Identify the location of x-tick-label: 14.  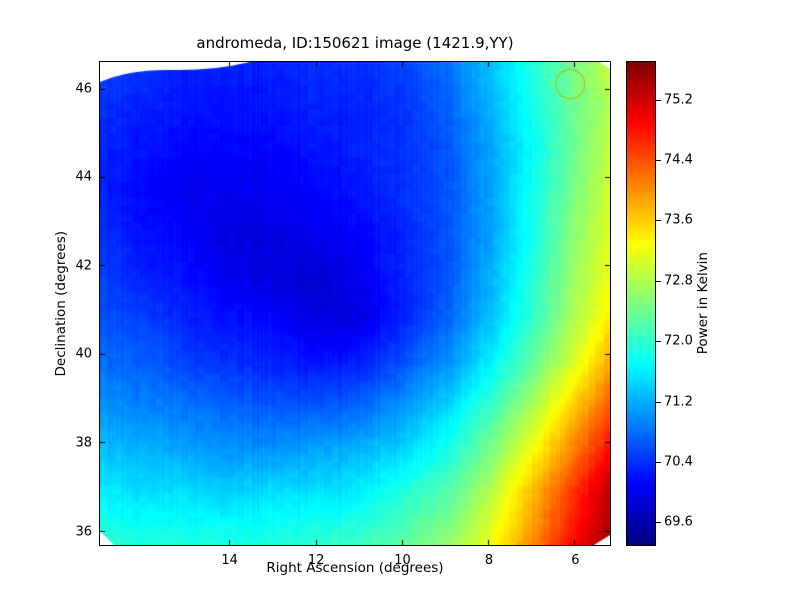
(229, 560).